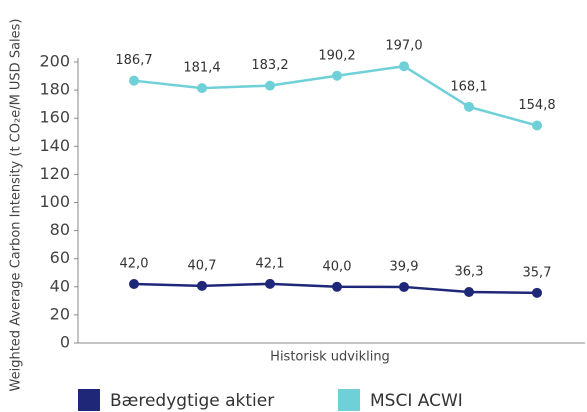  I want to click on y-tick-label: 0, so click(65, 342).